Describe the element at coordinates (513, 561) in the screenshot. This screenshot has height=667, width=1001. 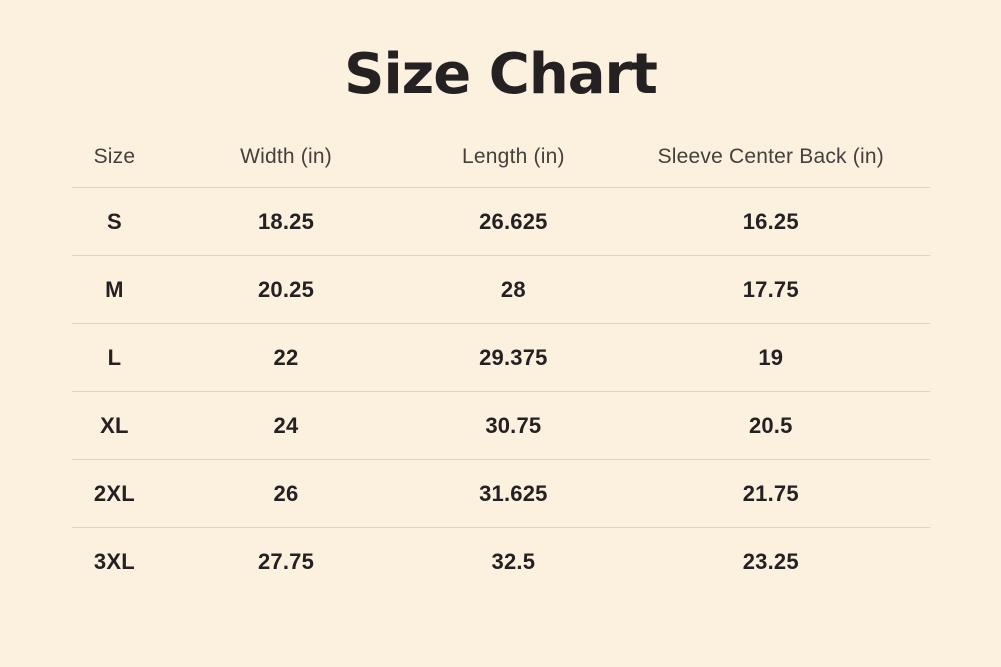
I see `length-cell: 32.5` at that location.